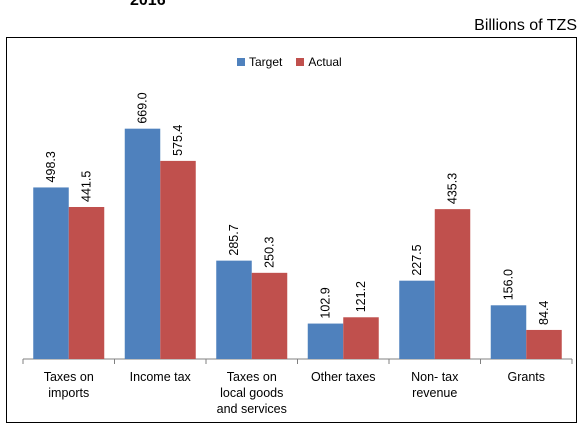  What do you see at coordinates (300, 62) in the screenshot?
I see `legend-swatch-actual` at bounding box center [300, 62].